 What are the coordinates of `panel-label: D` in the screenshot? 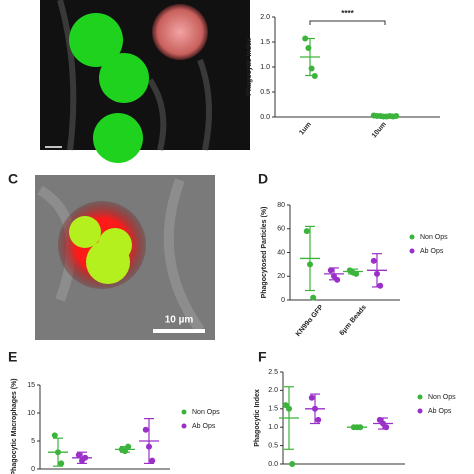 It's located at (263, 179).